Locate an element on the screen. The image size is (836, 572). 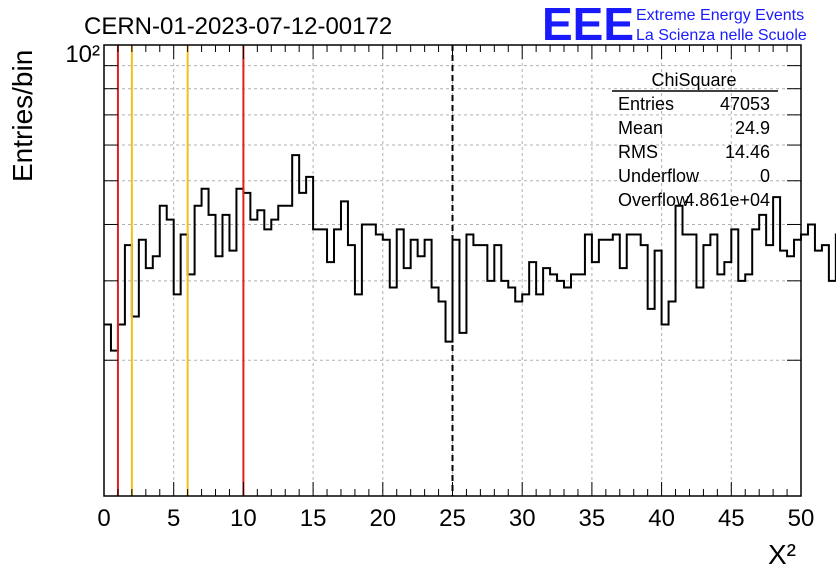
run-title: CERN-01-2023-07-12-00172 is located at coordinates (238, 26).